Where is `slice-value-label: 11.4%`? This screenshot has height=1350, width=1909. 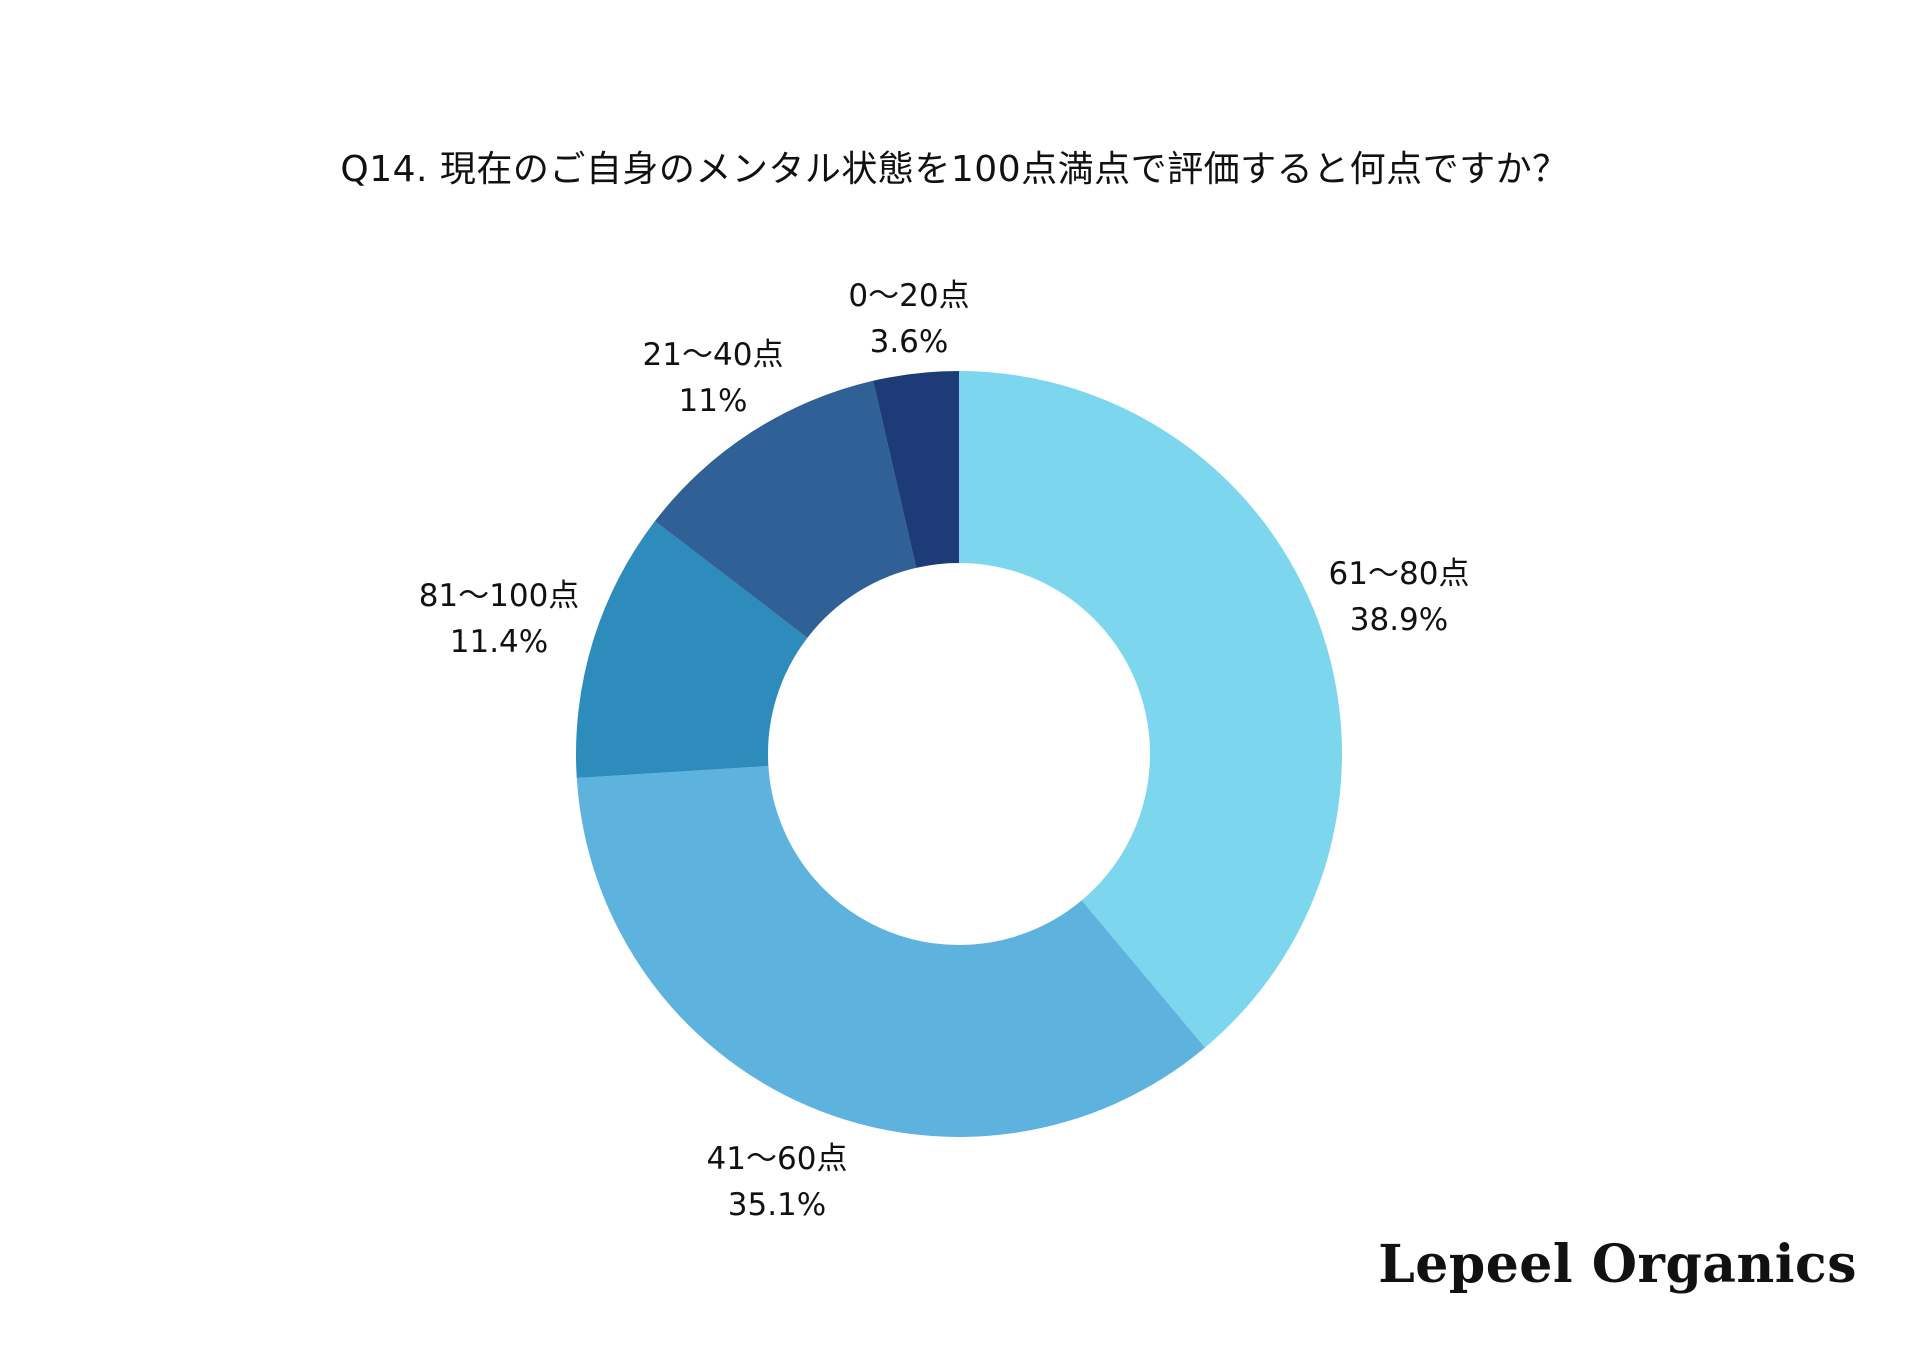 slice-value-label: 11.4% is located at coordinates (499, 642).